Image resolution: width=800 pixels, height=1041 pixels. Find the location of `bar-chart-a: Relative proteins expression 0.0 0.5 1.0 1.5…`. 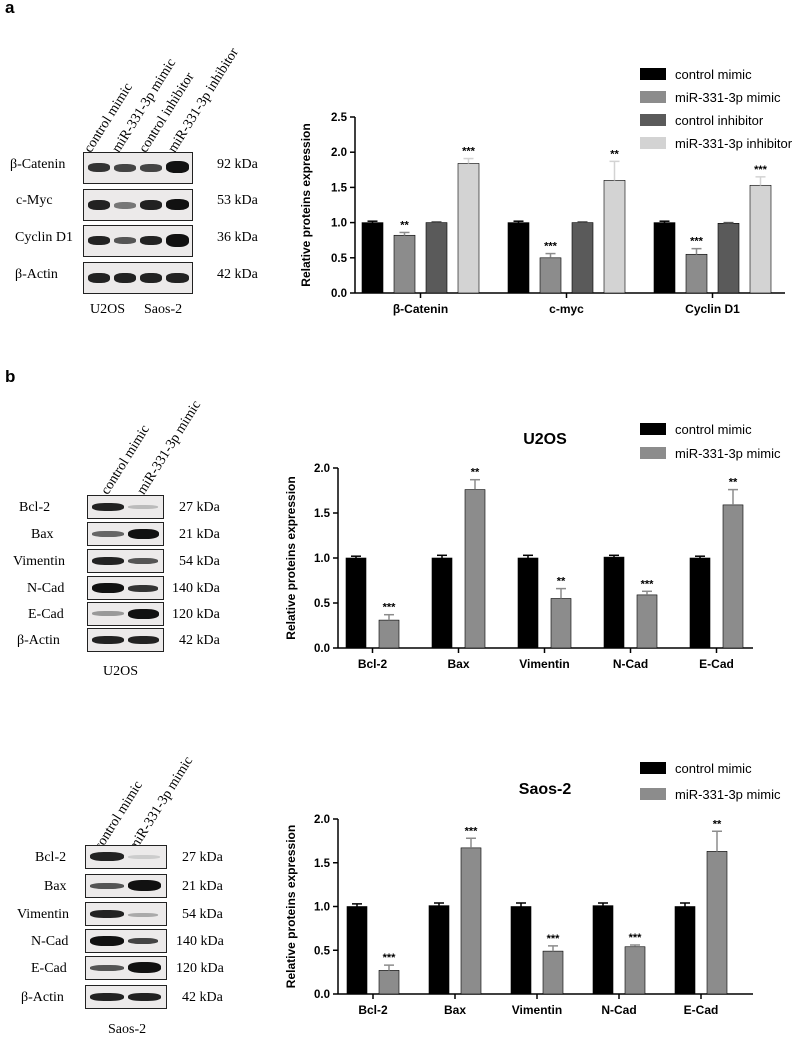

bar-chart-a: Relative proteins expression 0.0 0.5 1.0 1.5… is located at coordinates (546, 191).